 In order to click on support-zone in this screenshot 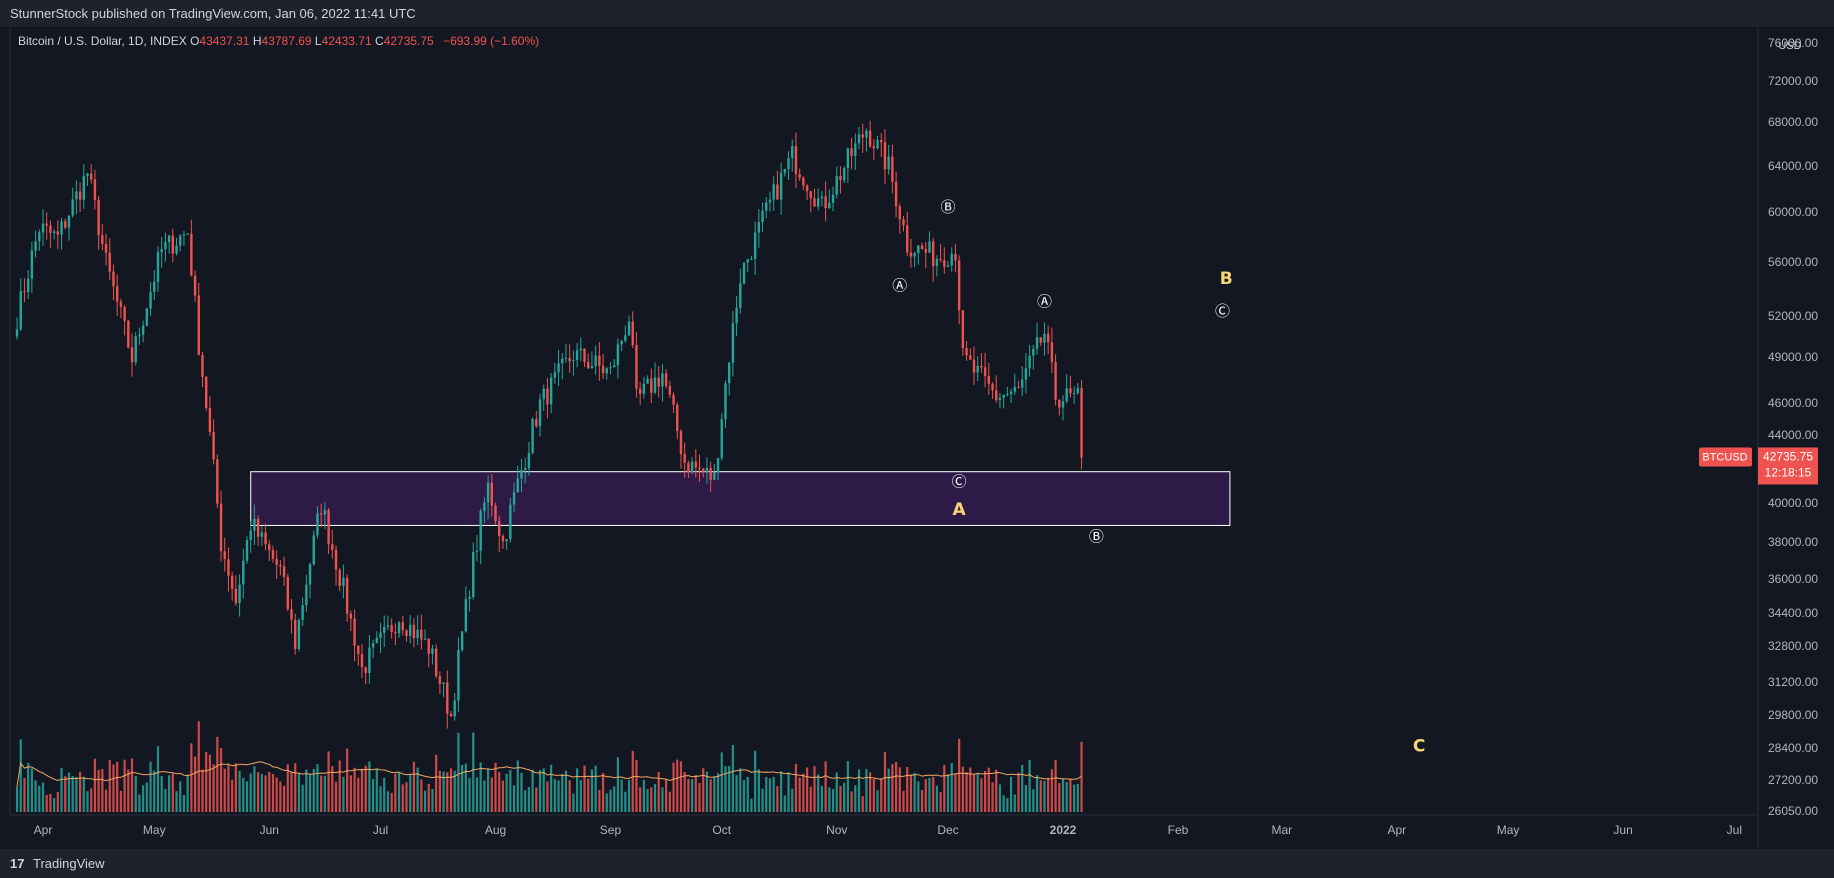, I will do `click(740, 498)`.